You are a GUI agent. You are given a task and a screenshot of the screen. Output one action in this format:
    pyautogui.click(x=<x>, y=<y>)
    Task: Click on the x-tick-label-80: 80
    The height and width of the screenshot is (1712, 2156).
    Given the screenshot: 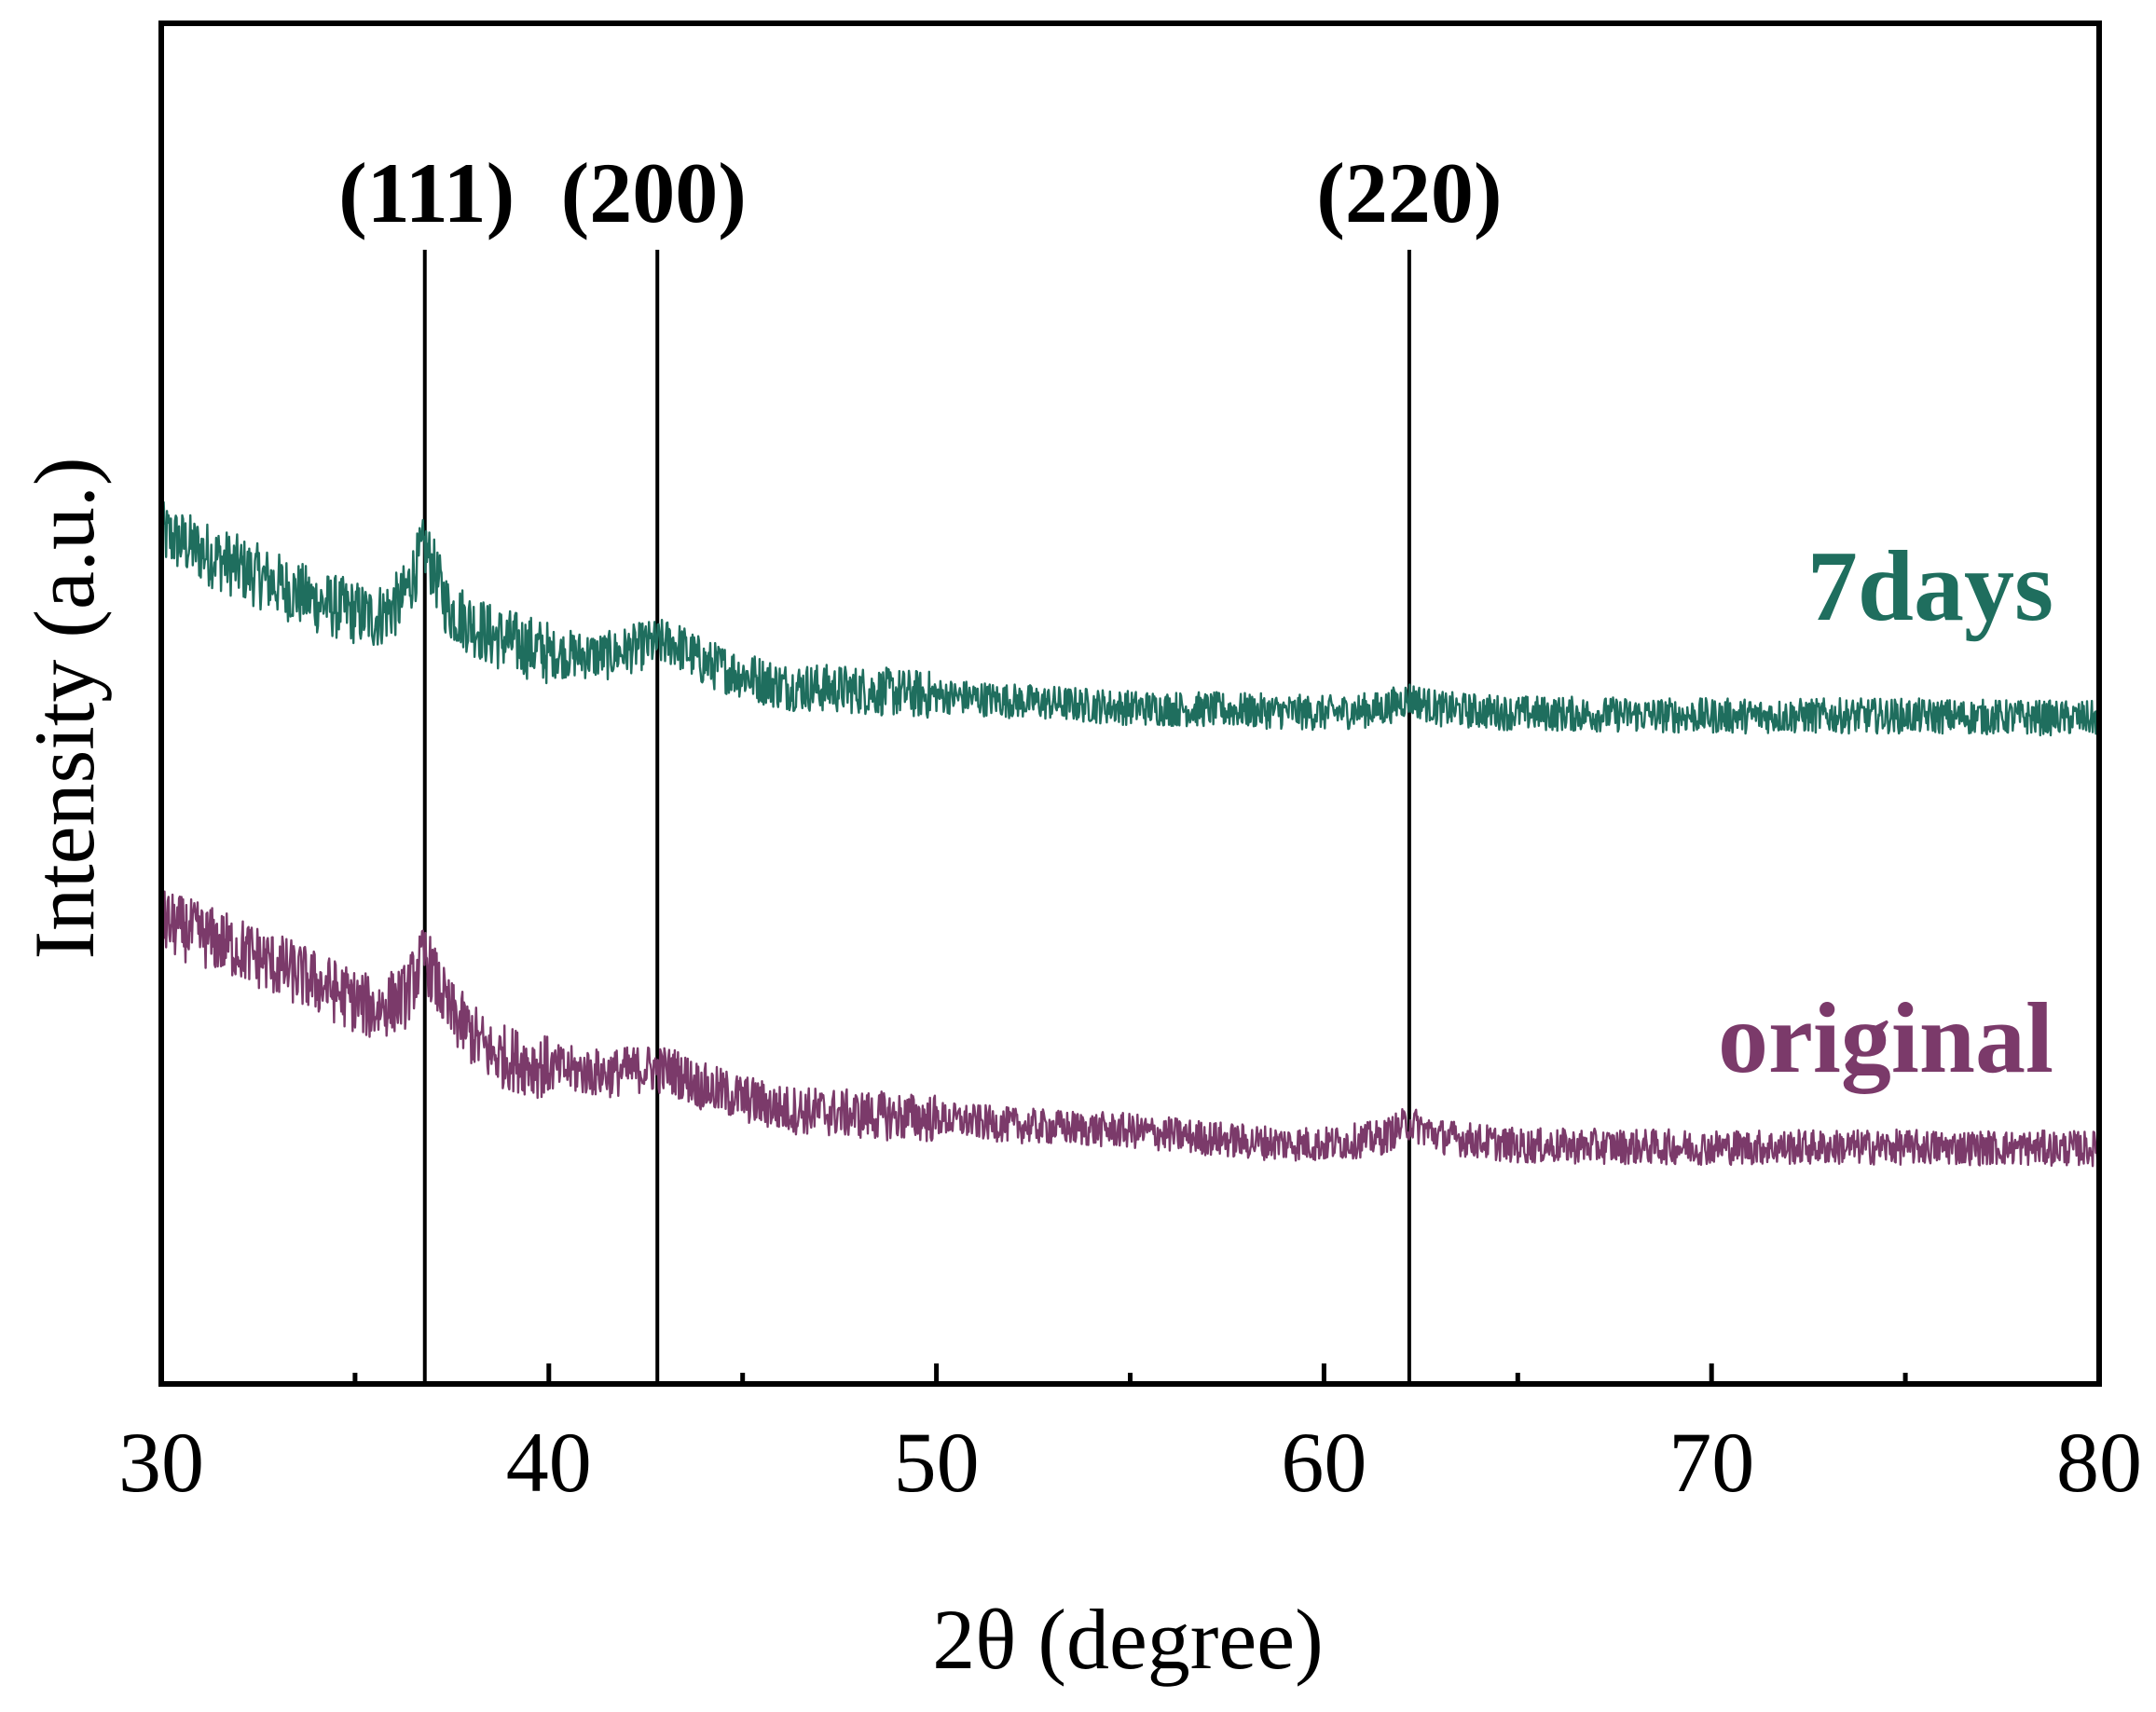 What is the action you would take?
    pyautogui.click(x=2099, y=1462)
    